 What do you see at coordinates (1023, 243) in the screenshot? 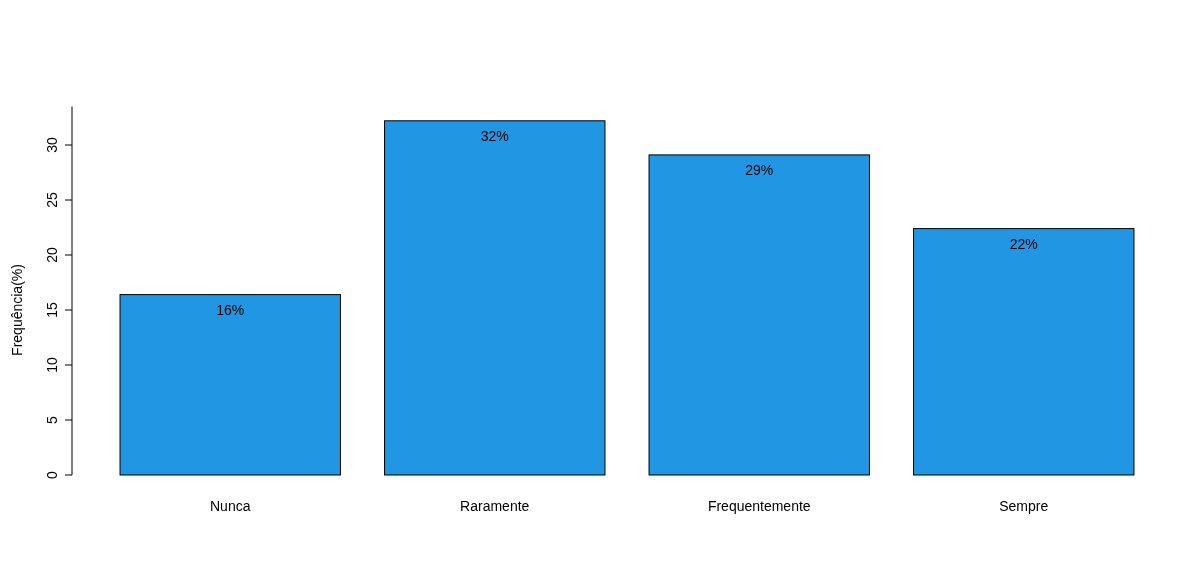
I see `data-label: 22%` at bounding box center [1023, 243].